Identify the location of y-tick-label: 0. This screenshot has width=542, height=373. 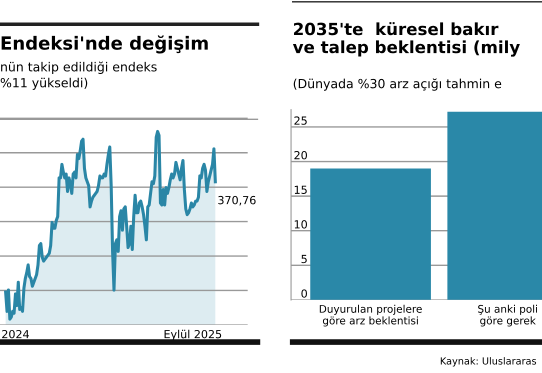
(304, 293).